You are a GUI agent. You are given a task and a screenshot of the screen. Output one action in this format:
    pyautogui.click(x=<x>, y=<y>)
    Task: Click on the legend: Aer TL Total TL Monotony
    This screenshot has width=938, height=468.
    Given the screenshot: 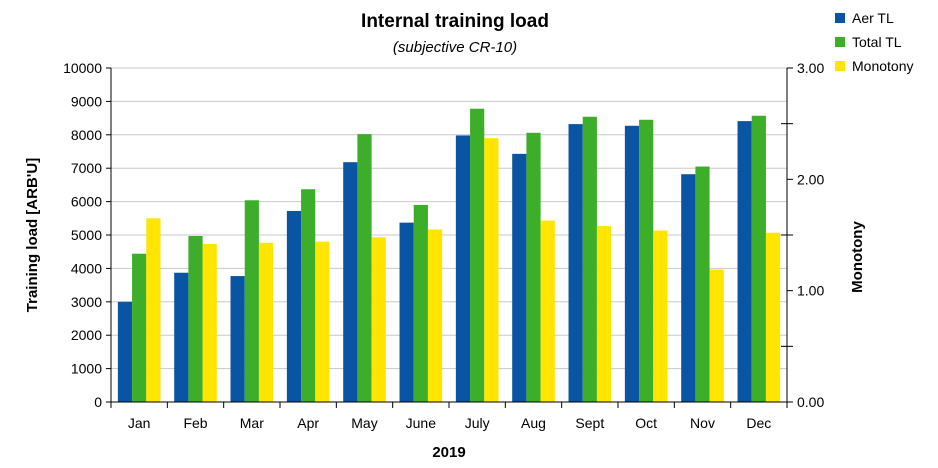 What is the action you would take?
    pyautogui.click(x=874, y=42)
    